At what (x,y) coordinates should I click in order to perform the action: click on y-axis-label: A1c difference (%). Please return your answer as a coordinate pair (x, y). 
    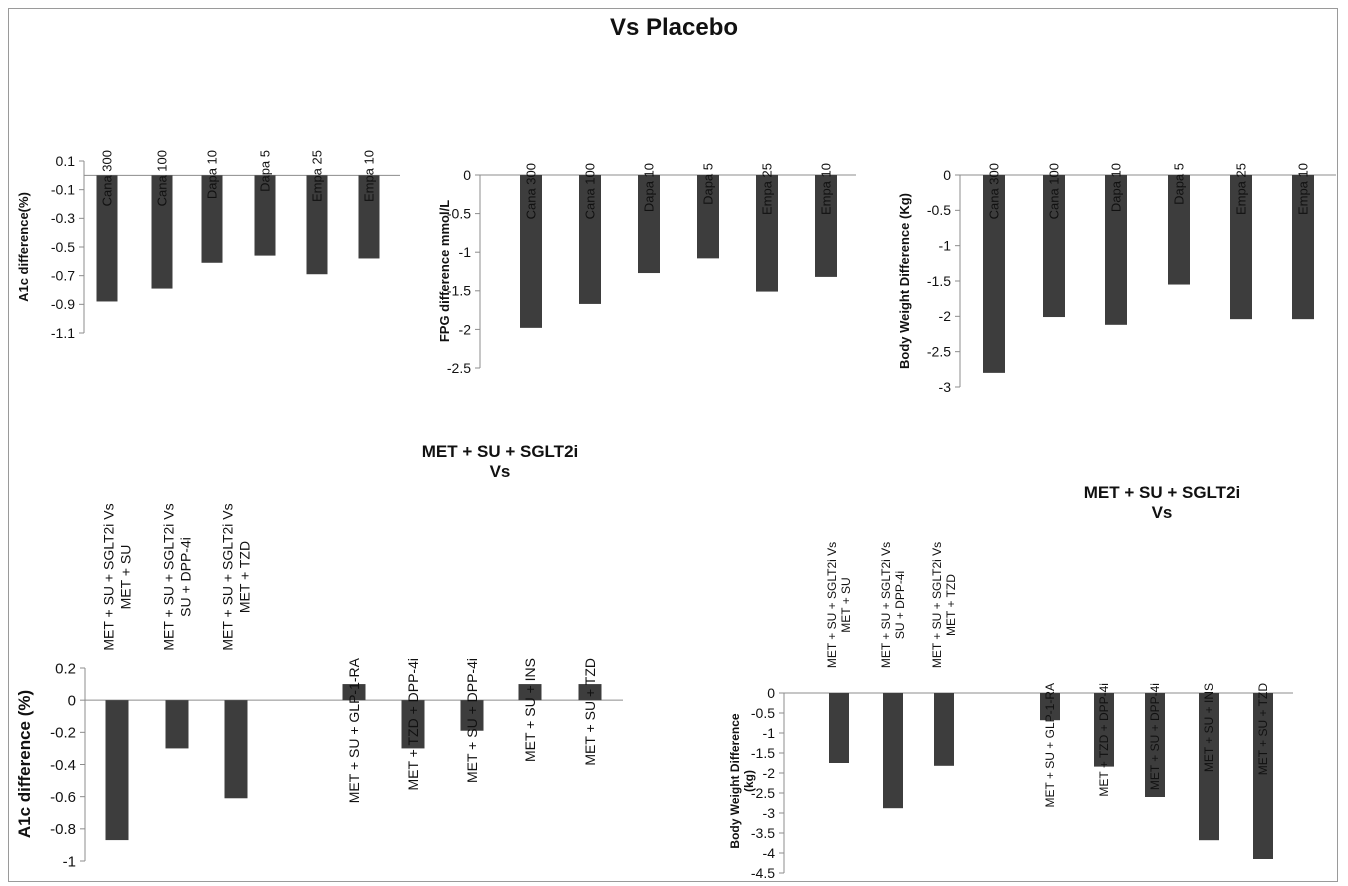
    Looking at the image, I should click on (24, 764).